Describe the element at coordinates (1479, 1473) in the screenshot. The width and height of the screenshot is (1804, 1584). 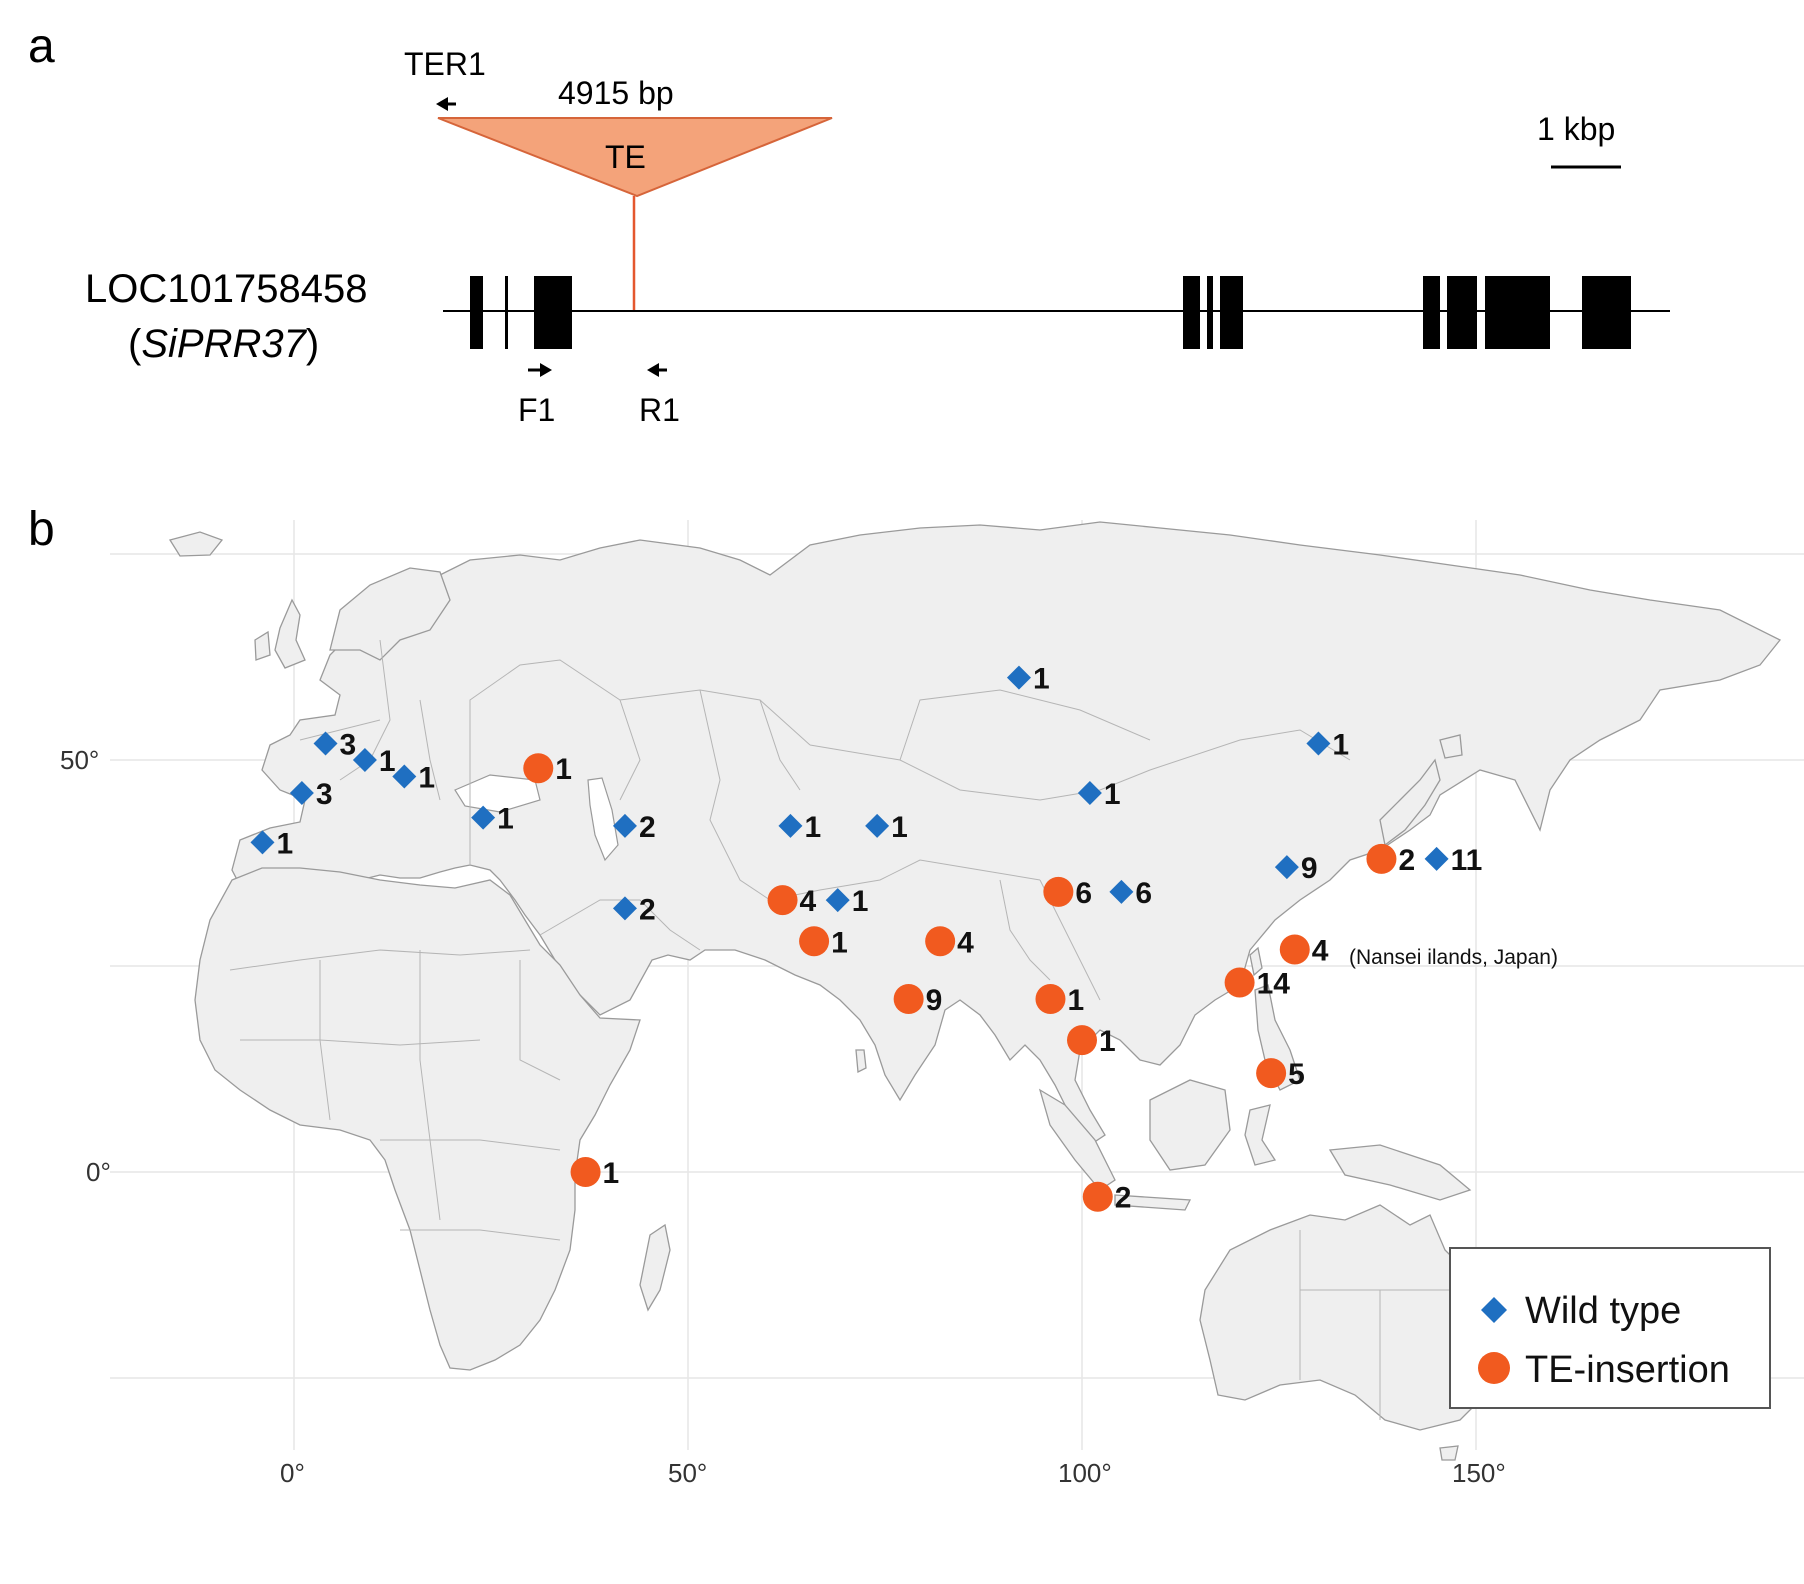
I see `lon-tick-150: 150°` at that location.